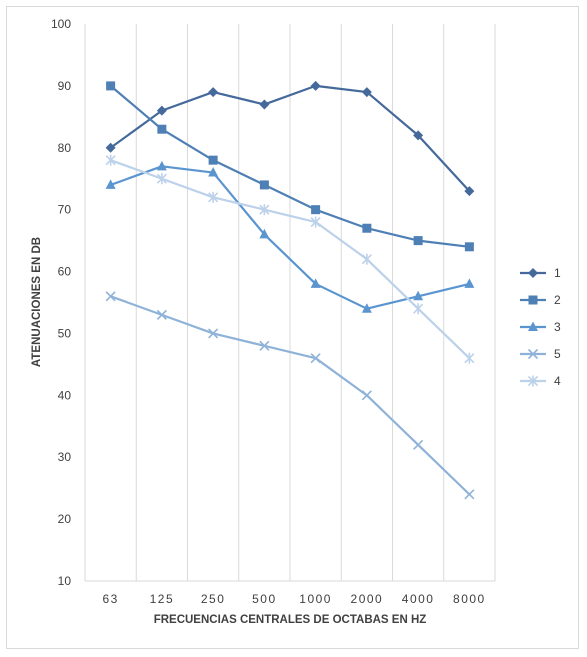 The image size is (587, 657). I want to click on legend-item: 3, so click(540, 327).